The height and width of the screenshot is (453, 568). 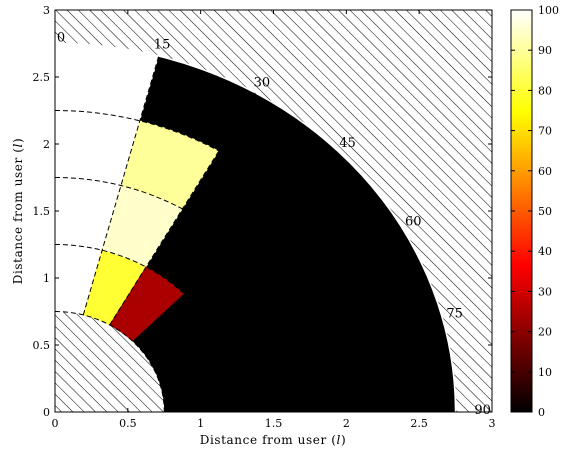 What do you see at coordinates (545, 332) in the screenshot?
I see `colorbar-tick-label-2: 20` at bounding box center [545, 332].